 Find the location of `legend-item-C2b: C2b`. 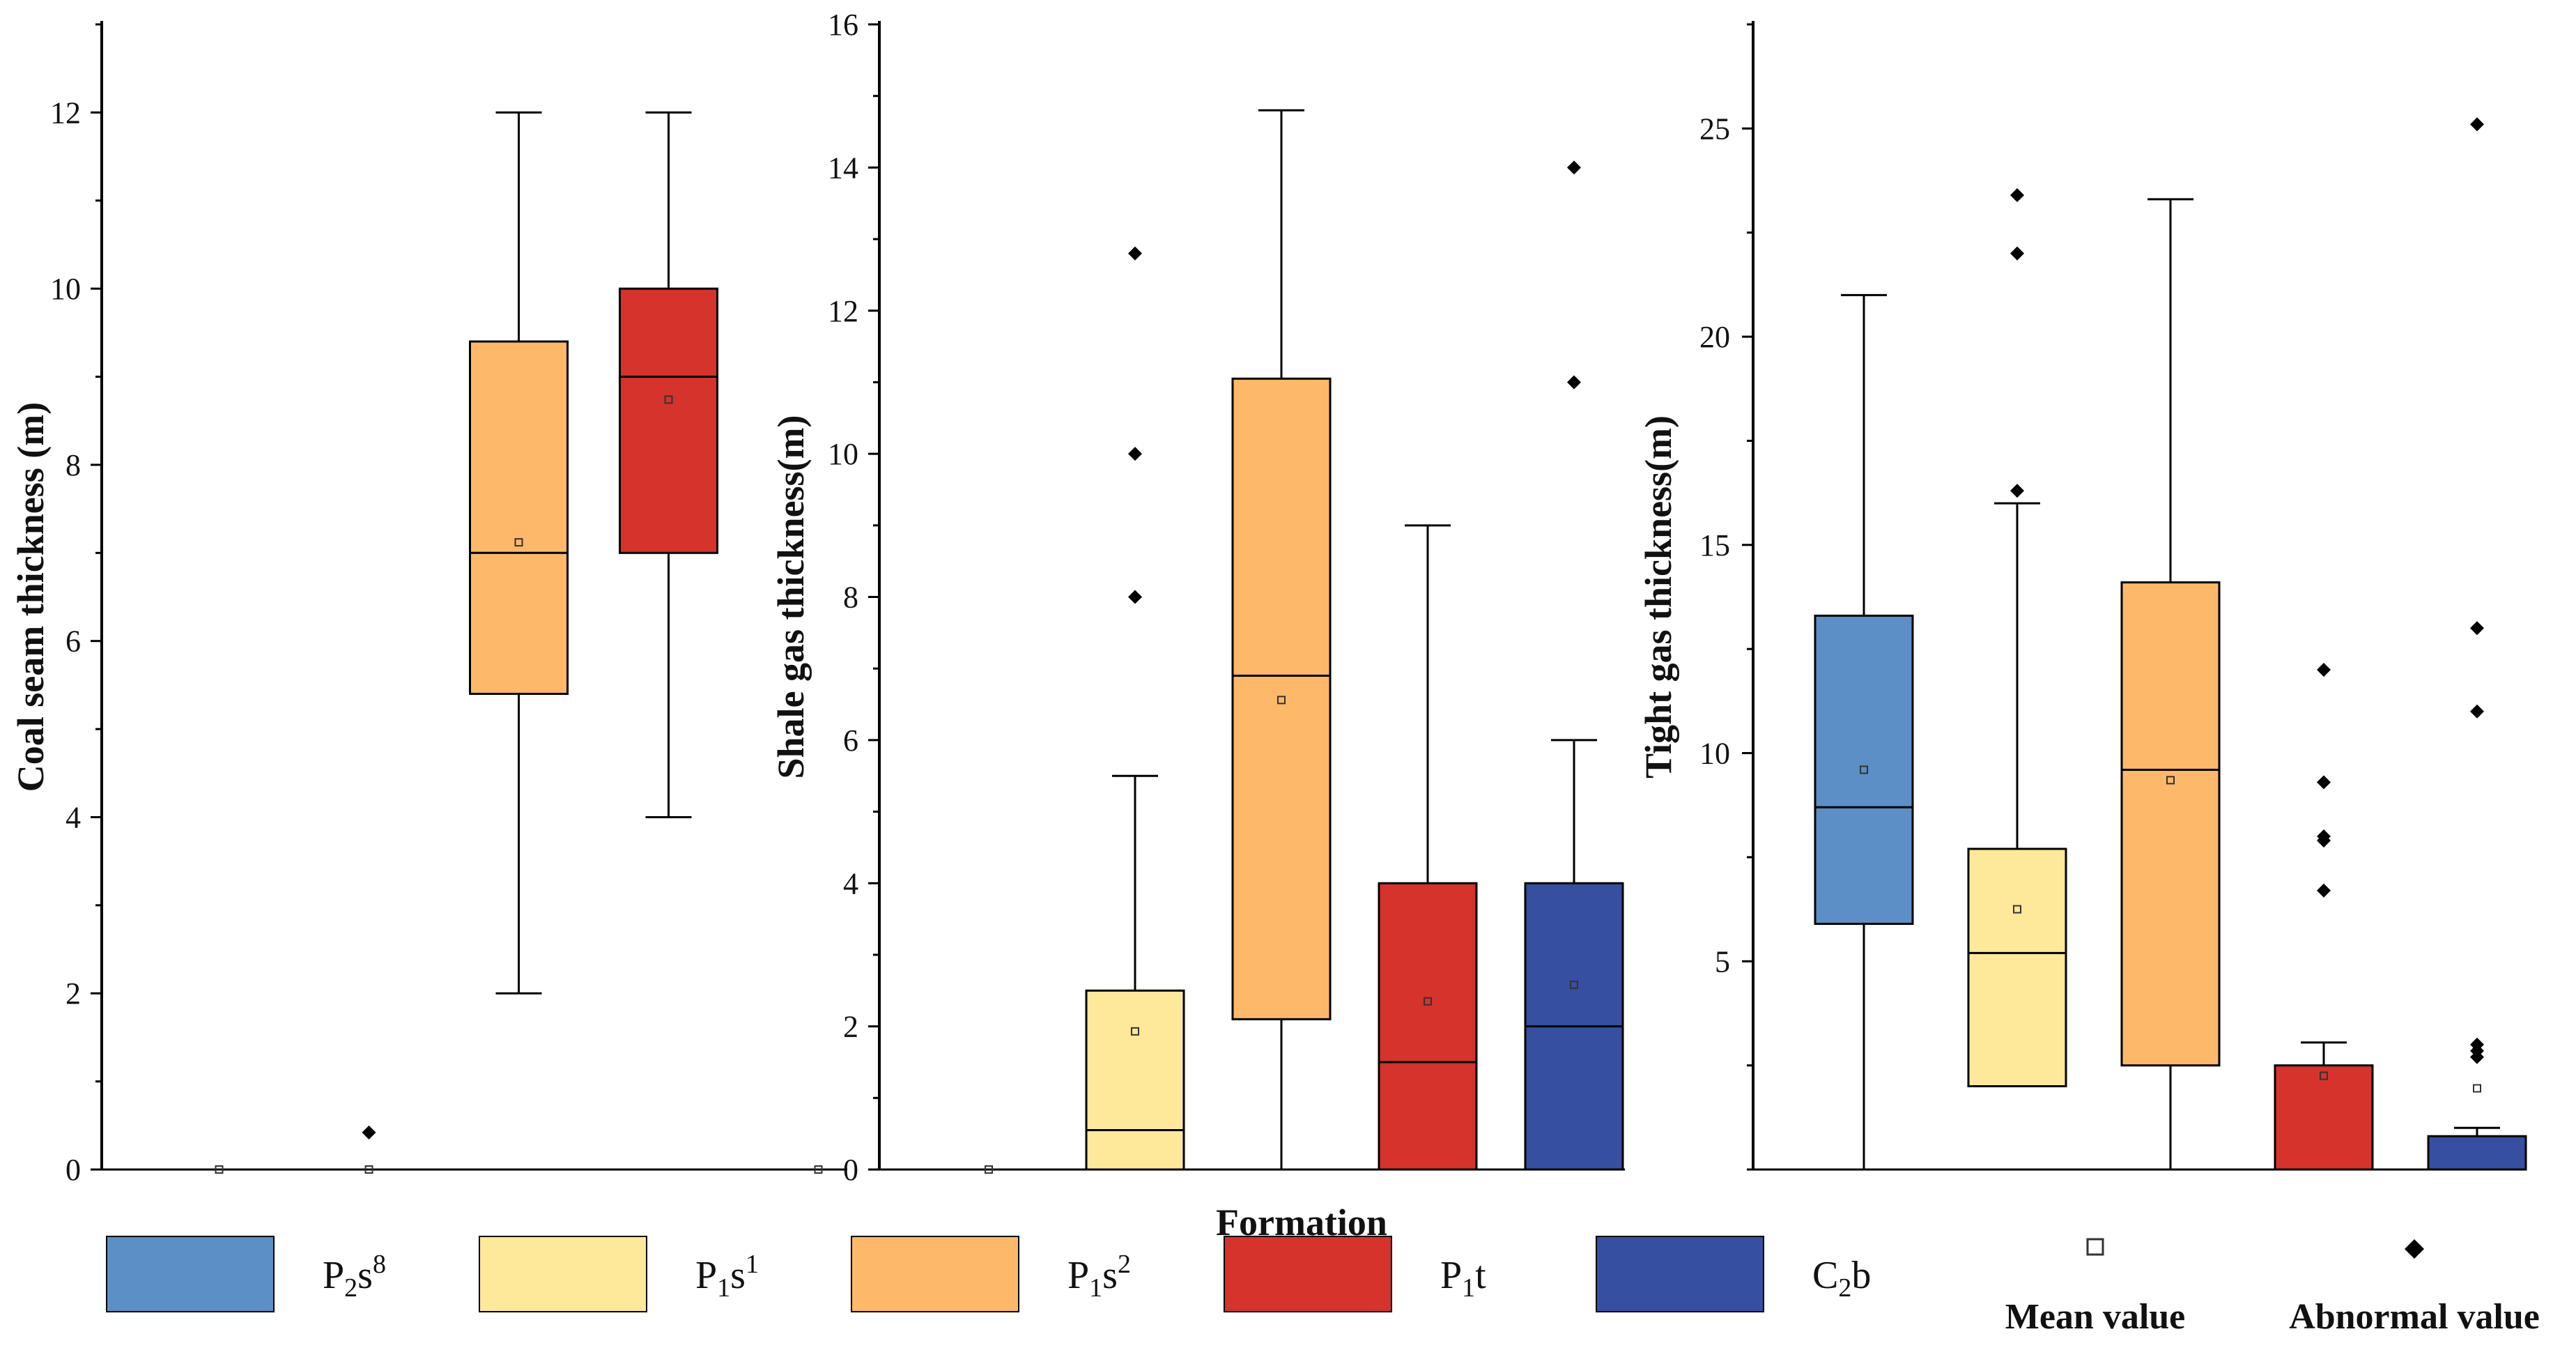

legend-item-C2b: C2b is located at coordinates (1734, 1274).